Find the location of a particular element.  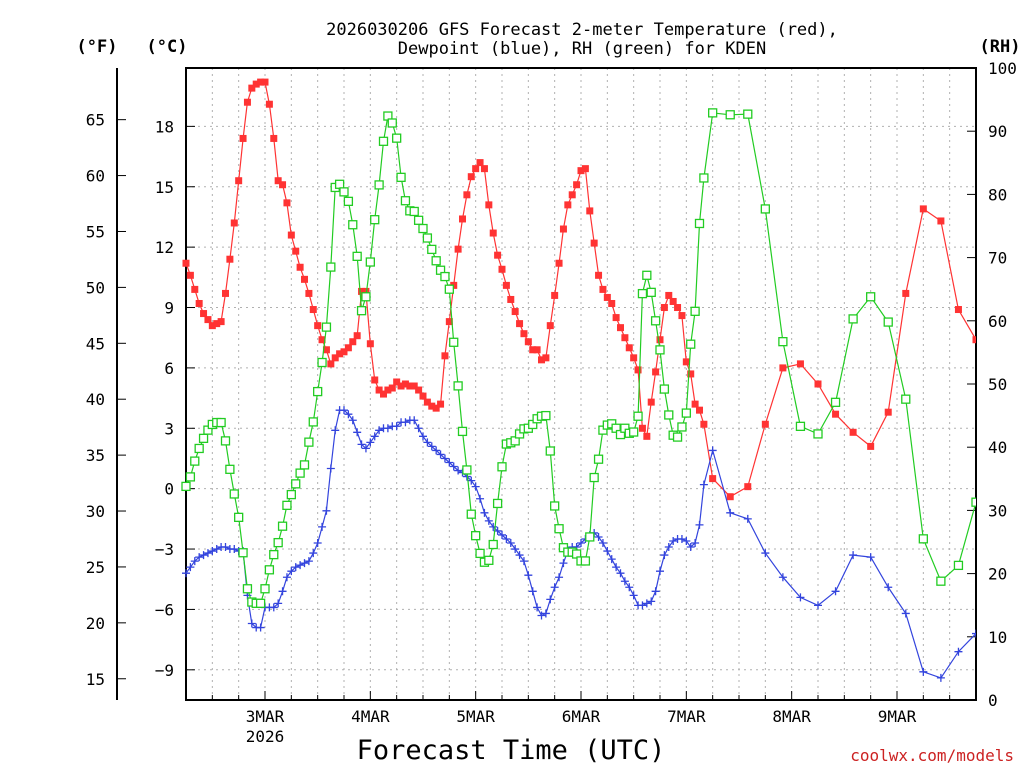

celsius-tick-label: 0 is located at coordinates (169, 489).